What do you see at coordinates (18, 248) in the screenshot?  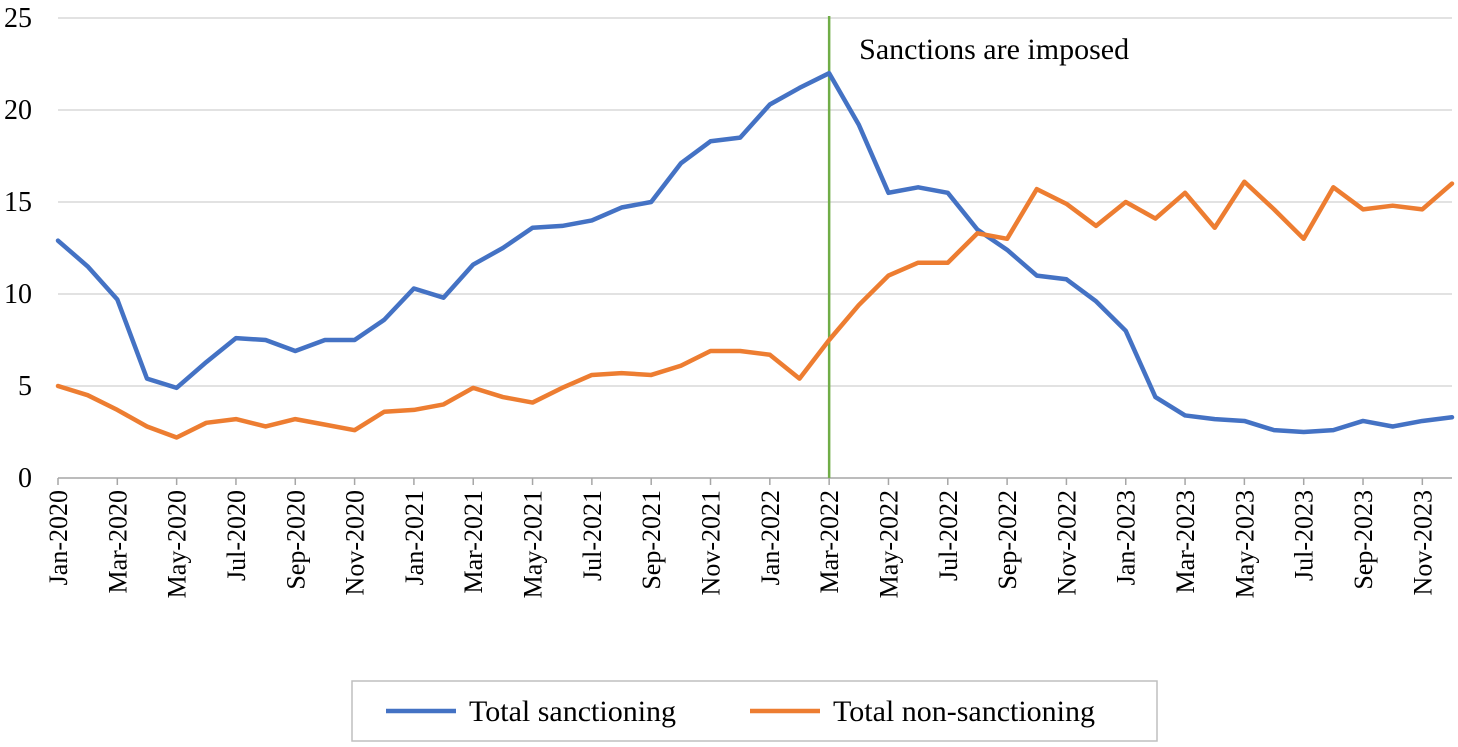 I see `y-tick-labels: 0 5 10 15 20 25` at bounding box center [18, 248].